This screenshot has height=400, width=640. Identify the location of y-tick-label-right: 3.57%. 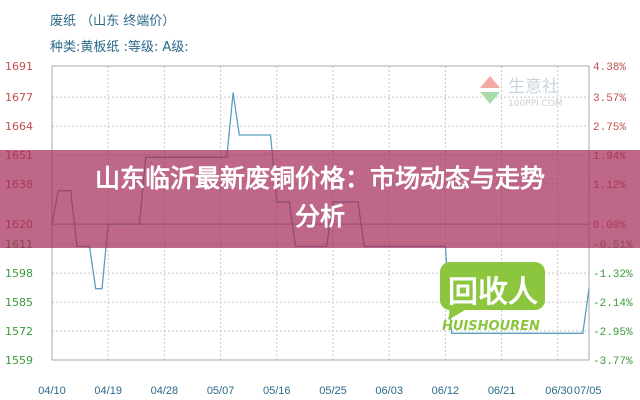
(609, 99).